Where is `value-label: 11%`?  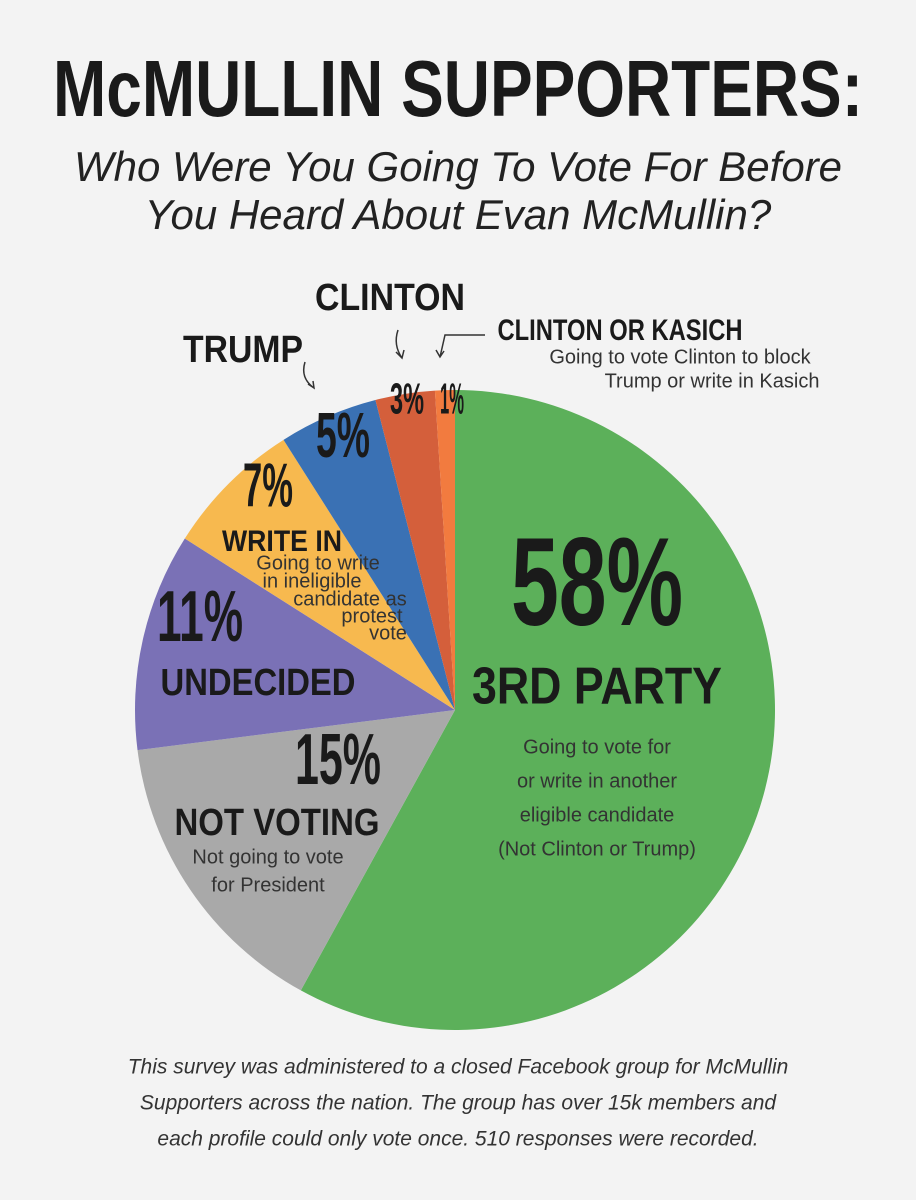
value-label: 11% is located at coordinates (200, 617).